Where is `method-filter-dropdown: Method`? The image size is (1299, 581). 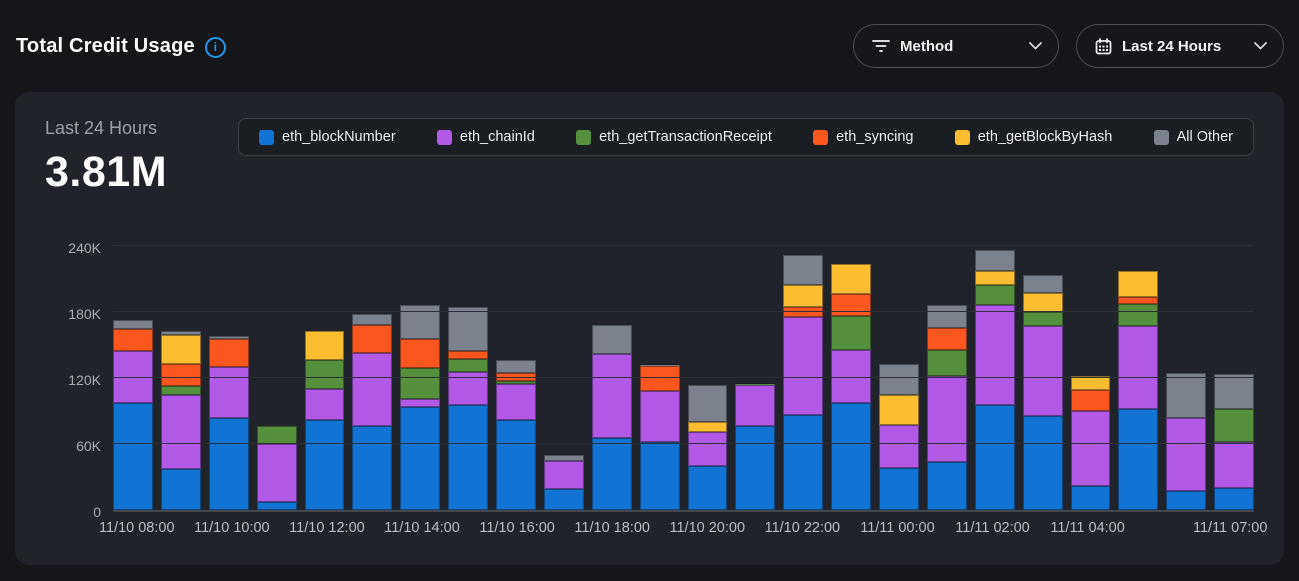
method-filter-dropdown: Method is located at coordinates (956, 46).